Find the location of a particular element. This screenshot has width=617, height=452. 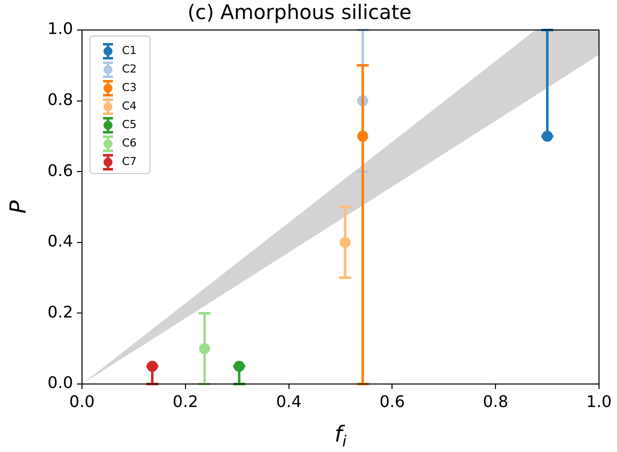

y-axis-title: P is located at coordinates (19, 207).